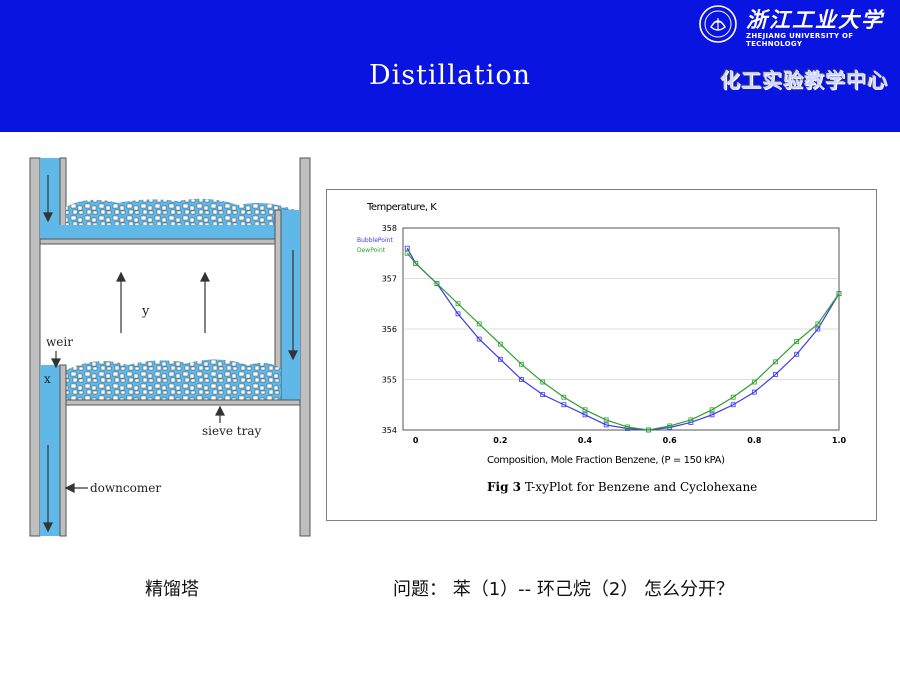 This screenshot has width=900, height=675. What do you see at coordinates (170, 232) in the screenshot?
I see `upper-tray-liquid` at bounding box center [170, 232].